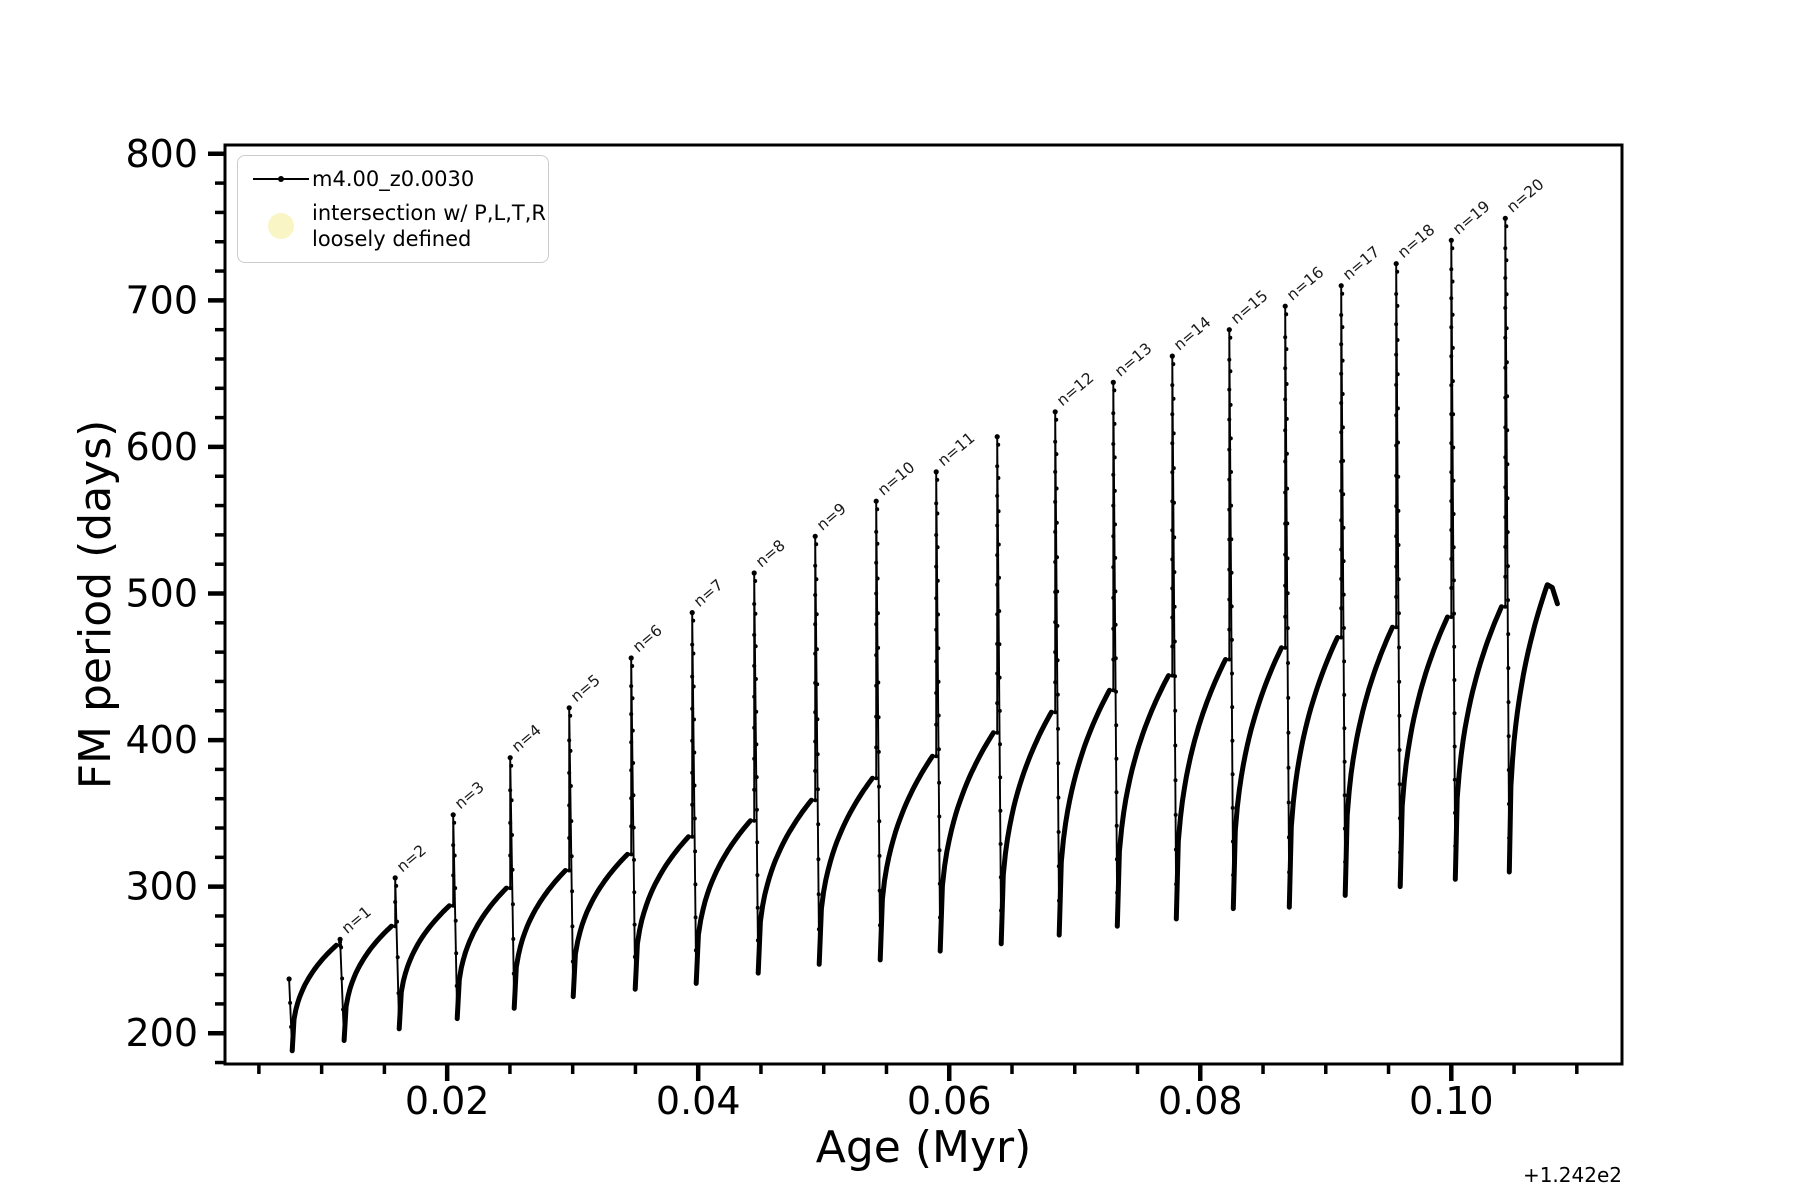 The image size is (1800, 1200). What do you see at coordinates (949, 1101) in the screenshot?
I see `x-tick-label: 0.06` at bounding box center [949, 1101].